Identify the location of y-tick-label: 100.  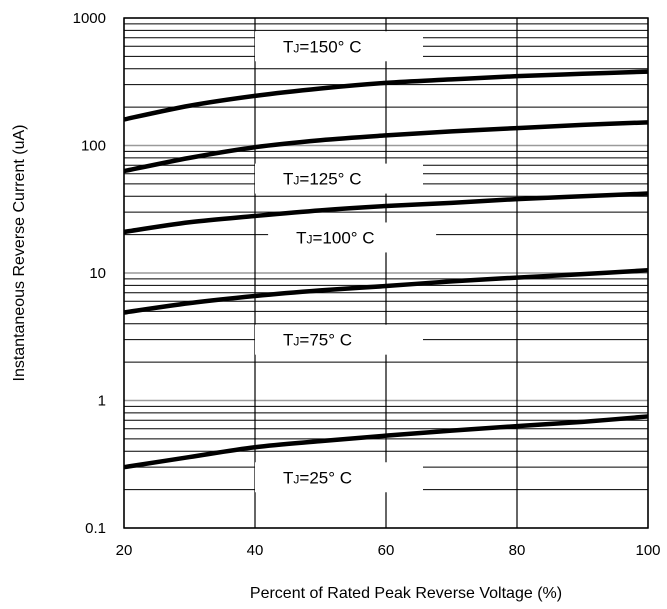
(93, 146).